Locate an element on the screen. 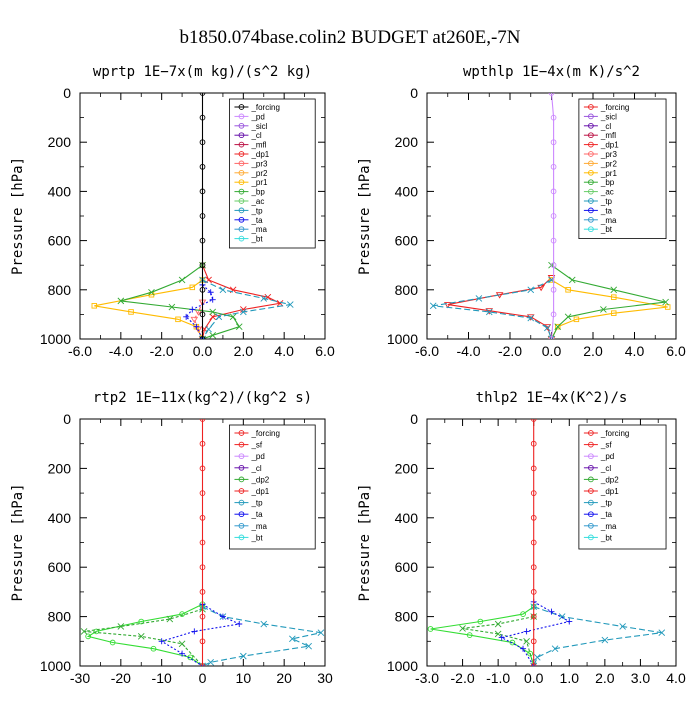  legend-entry: _pr2 is located at coordinates (259, 173).